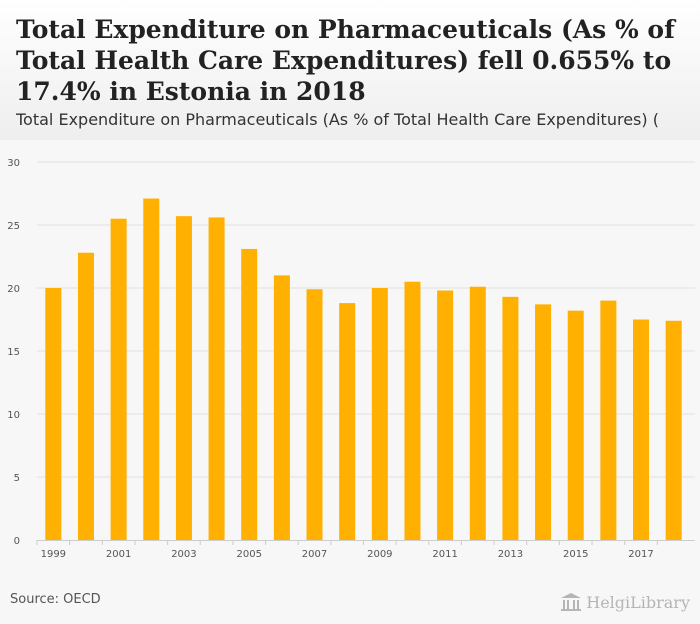 The height and width of the screenshot is (624, 700). What do you see at coordinates (249, 394) in the screenshot?
I see `bar-2005` at bounding box center [249, 394].